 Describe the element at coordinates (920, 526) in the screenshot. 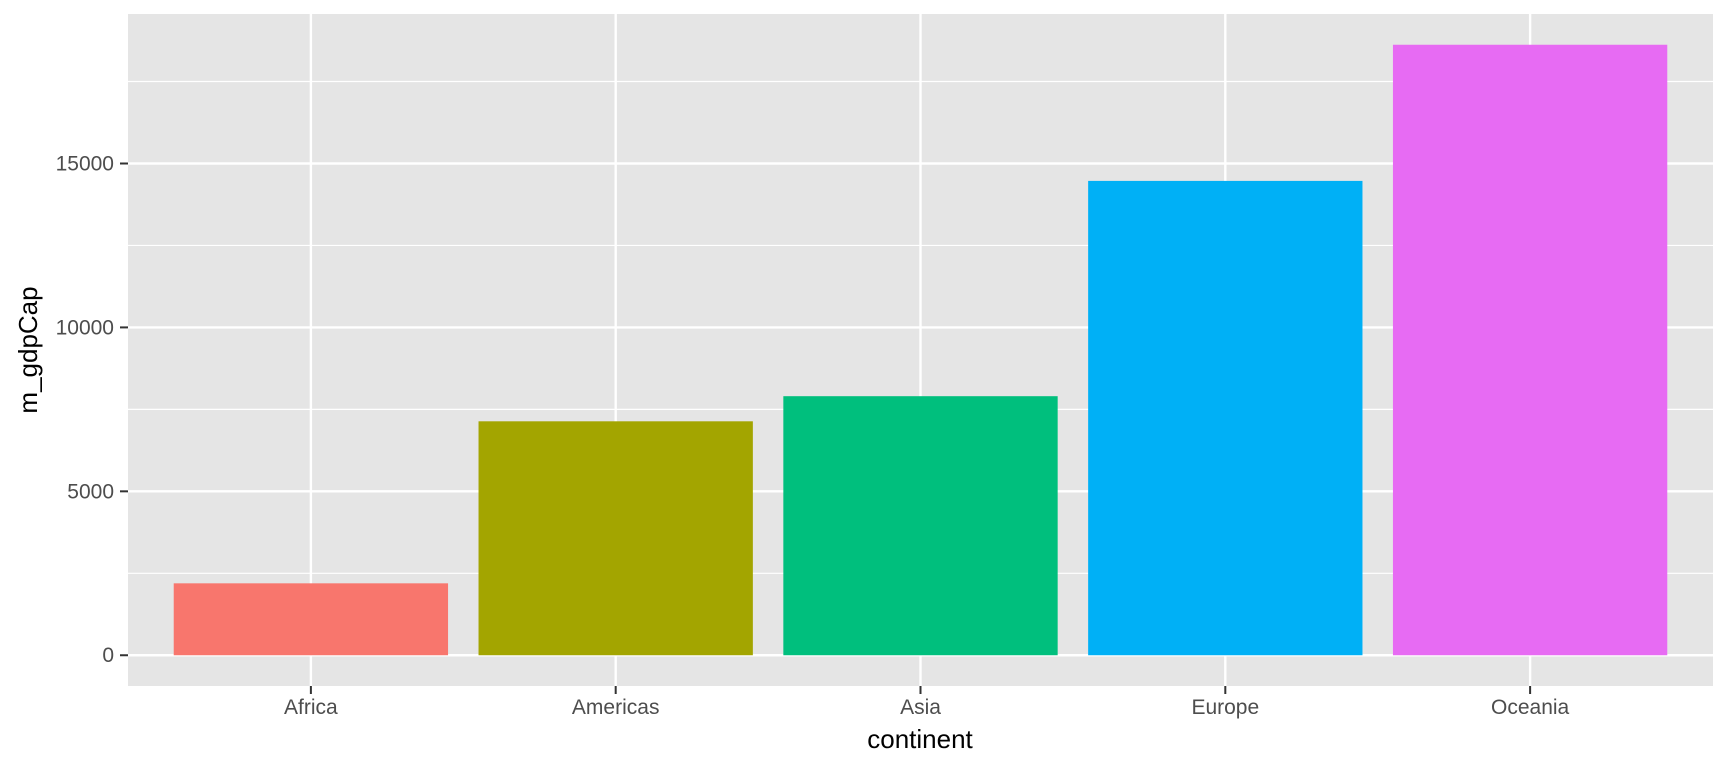

I see `bar-asia` at that location.